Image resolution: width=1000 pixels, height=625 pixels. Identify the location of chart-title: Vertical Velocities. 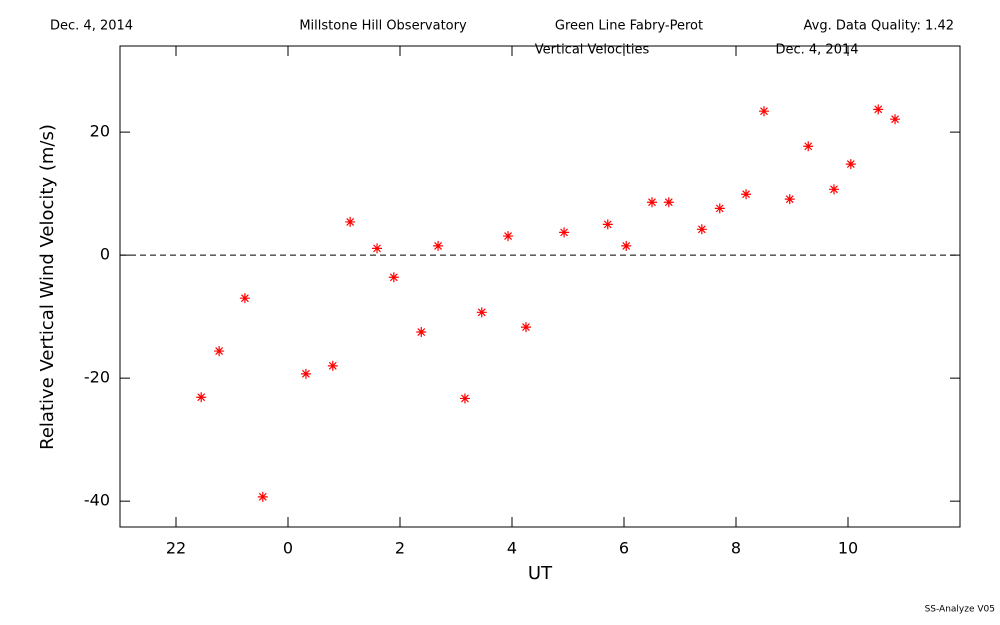
(592, 50).